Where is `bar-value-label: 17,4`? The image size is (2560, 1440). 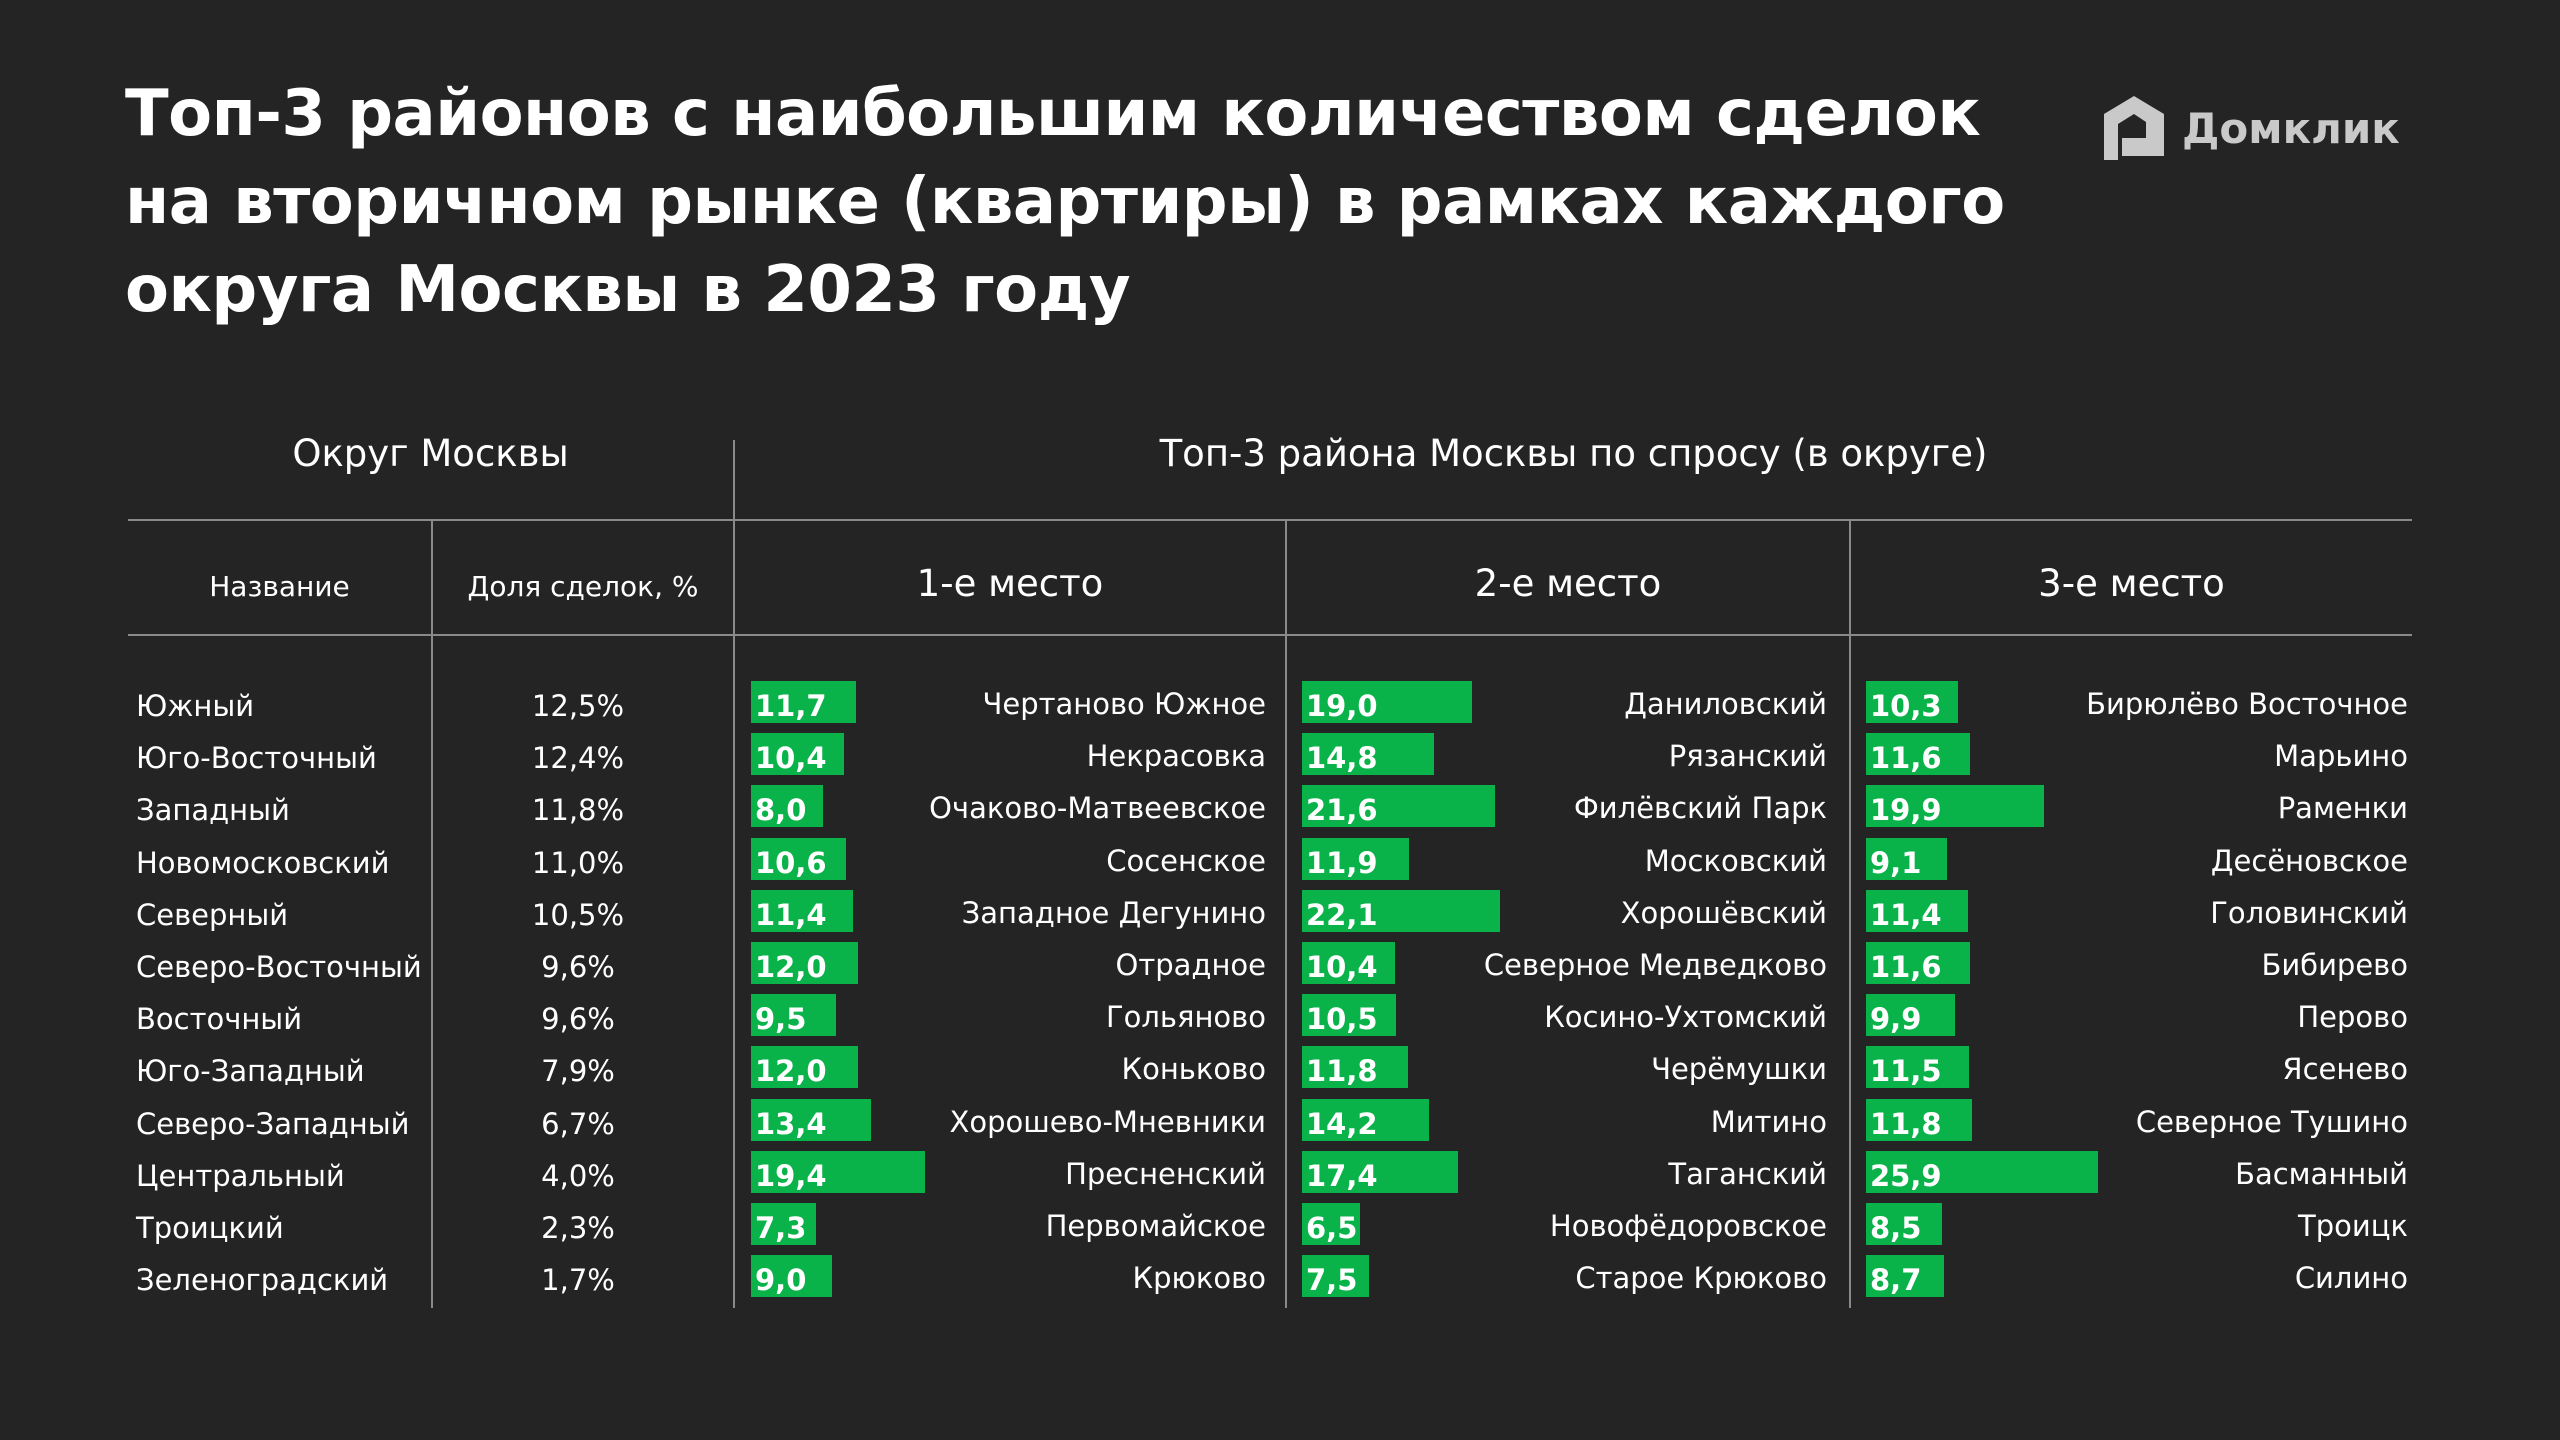 bar-value-label: 17,4 is located at coordinates (1342, 1175).